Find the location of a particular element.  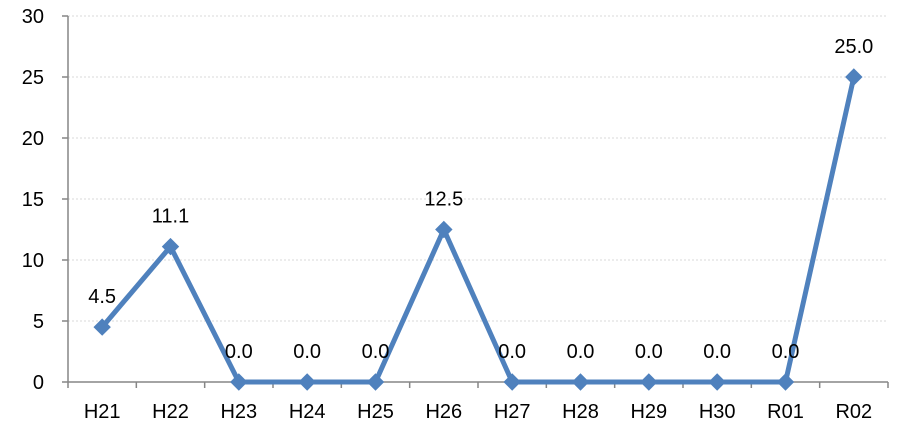

x-tick-label: H22 is located at coordinates (170, 412).